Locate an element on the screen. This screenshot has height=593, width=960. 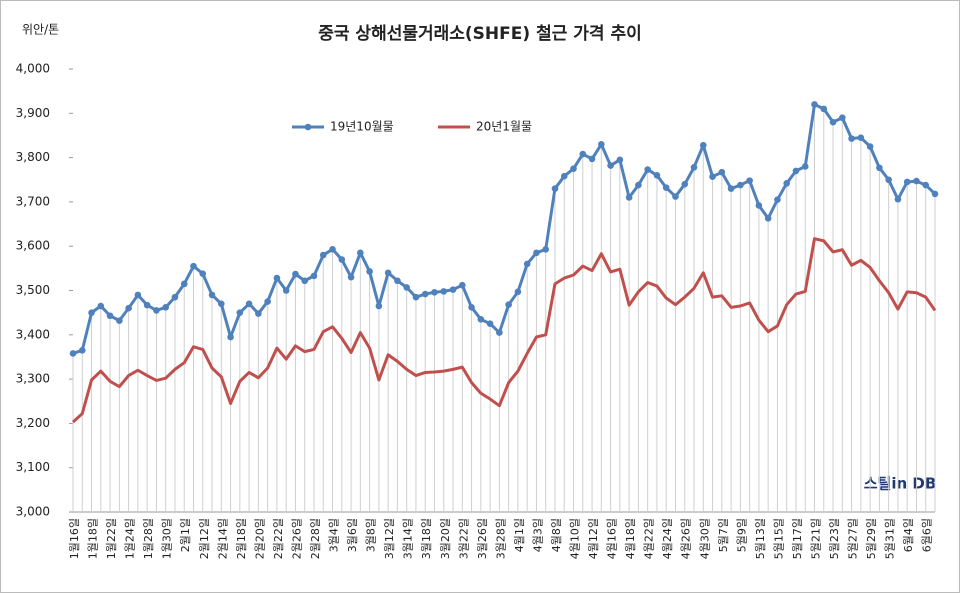
x-tick-label: 4월3일 is located at coordinates (537, 535).